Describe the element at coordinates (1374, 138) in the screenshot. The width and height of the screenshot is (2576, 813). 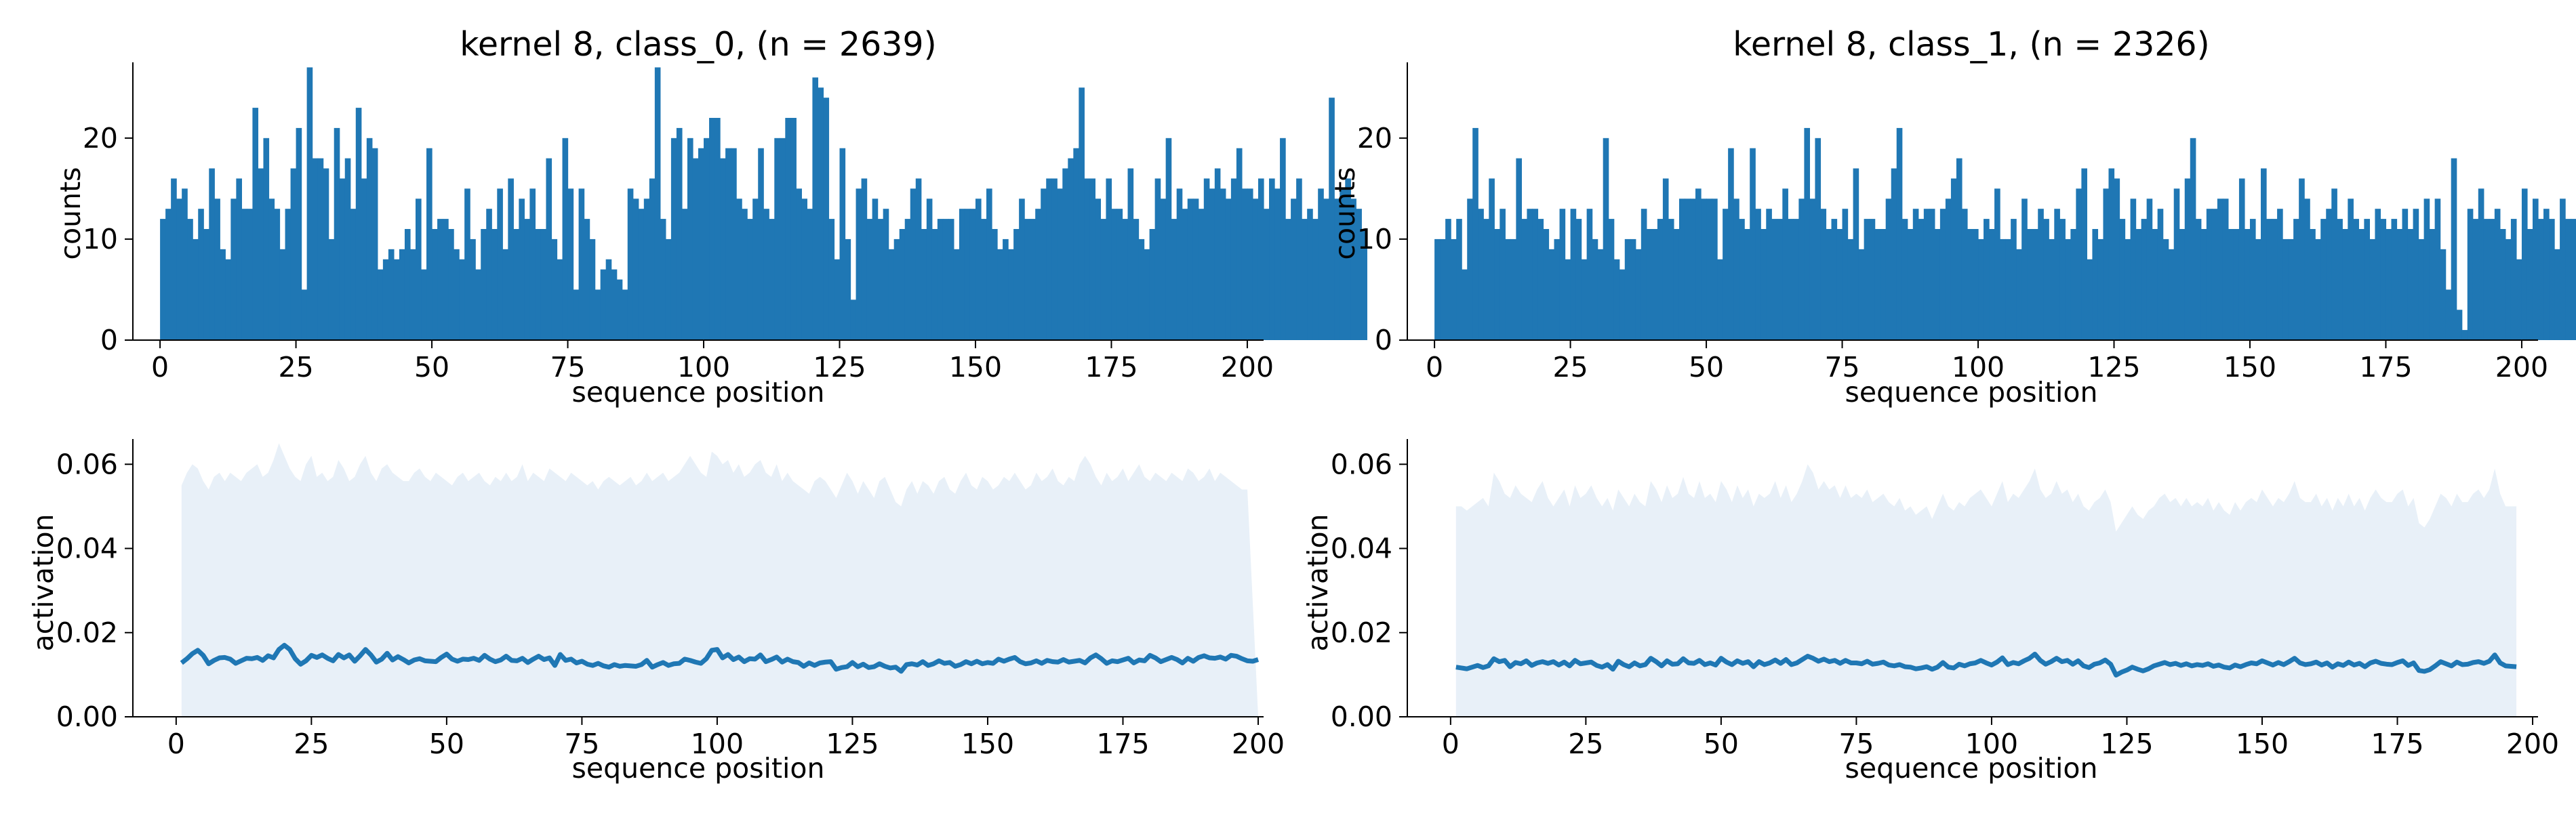
I see `y-tick-label: 20` at that location.